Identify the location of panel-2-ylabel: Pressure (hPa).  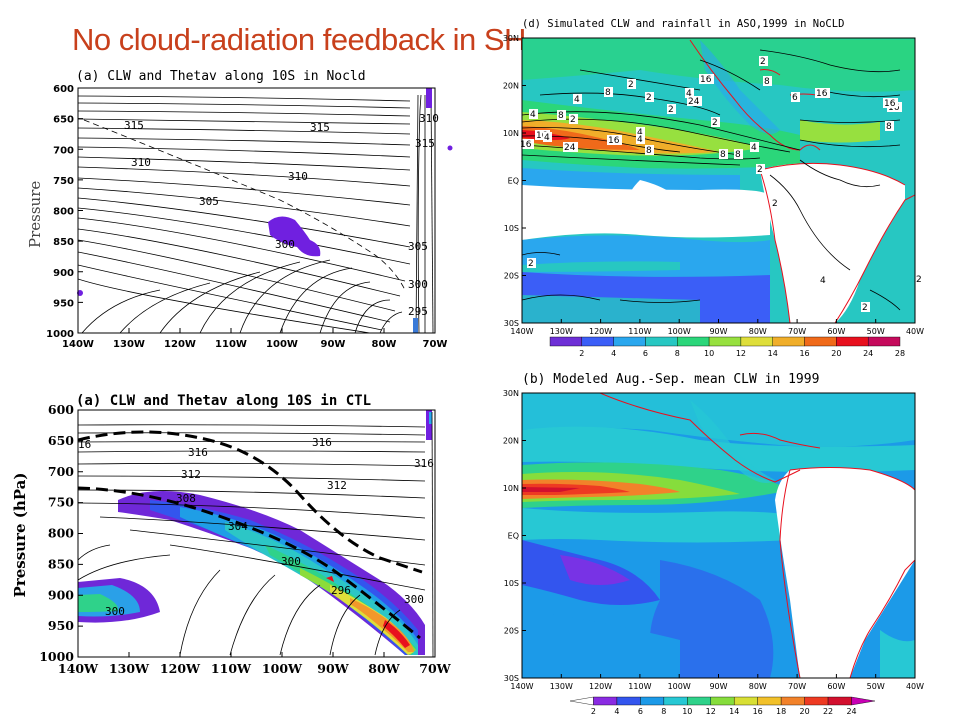
(20, 535).